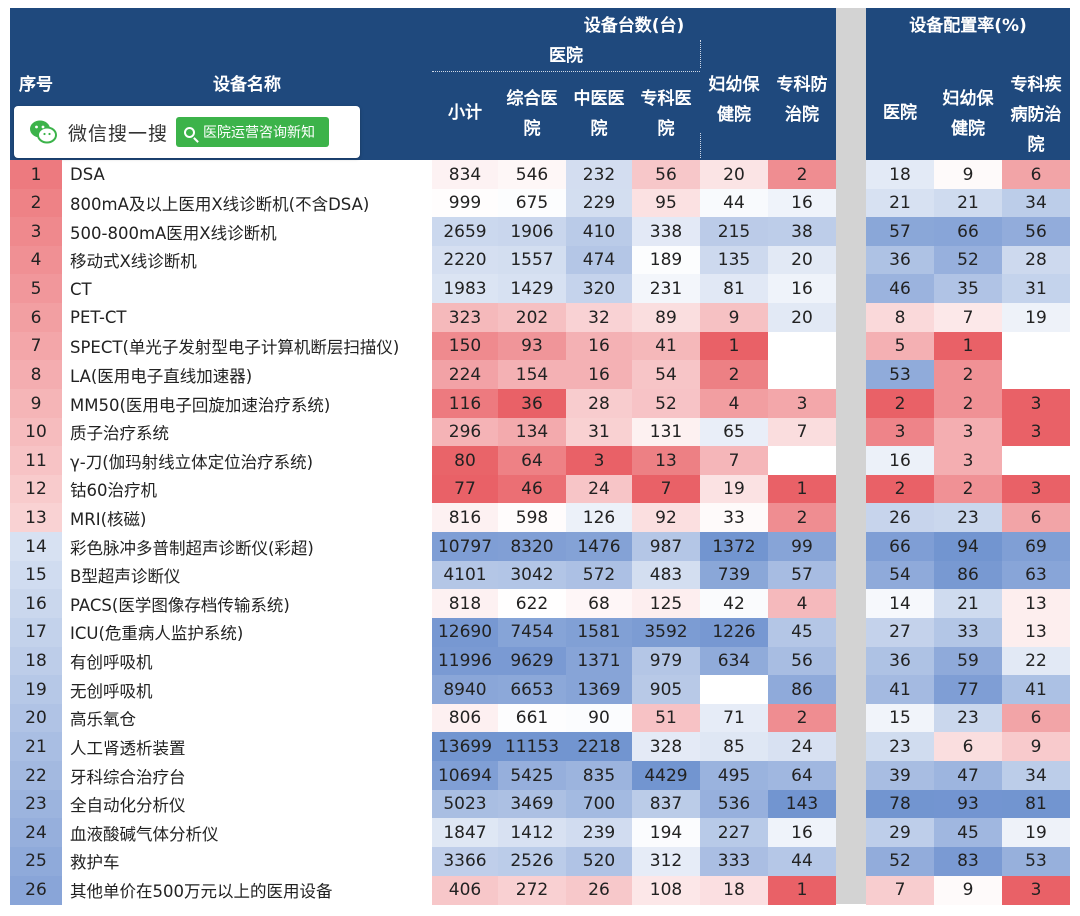 This screenshot has height=916, width=1080. What do you see at coordinates (253, 132) in the screenshot?
I see `wechat-search-box: 医院运营咨询新知` at bounding box center [253, 132].